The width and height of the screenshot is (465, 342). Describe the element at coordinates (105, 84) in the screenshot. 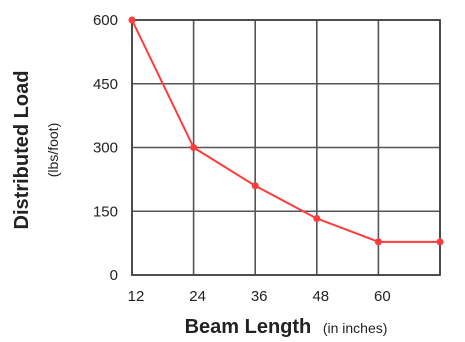

I see `y-tick-label: 450` at that location.